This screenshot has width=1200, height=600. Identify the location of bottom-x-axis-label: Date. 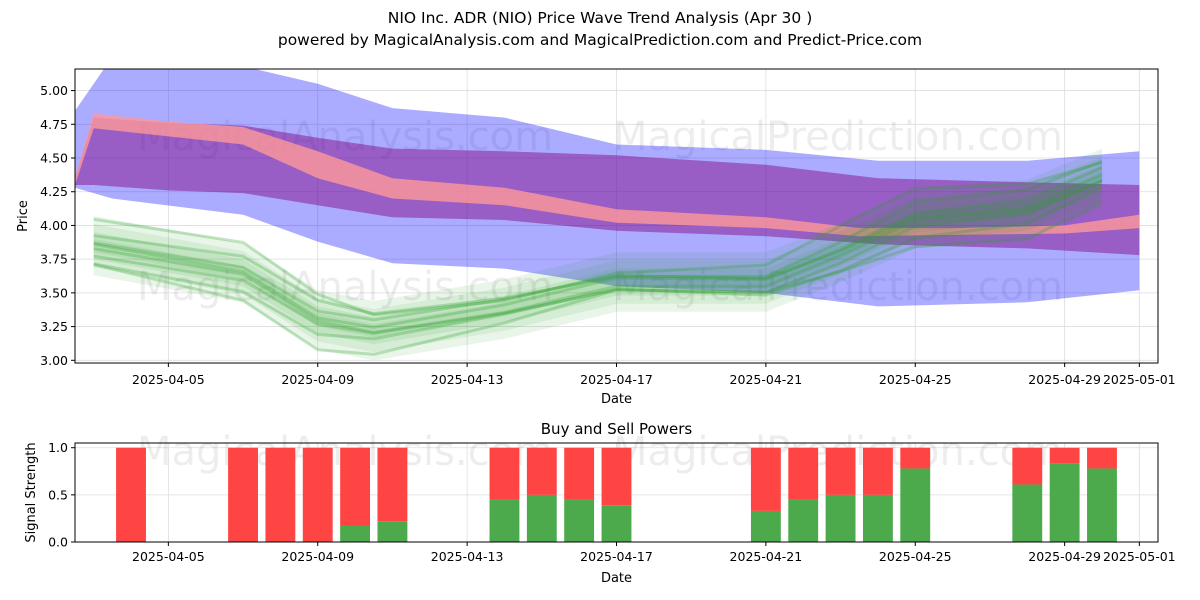
(616, 578).